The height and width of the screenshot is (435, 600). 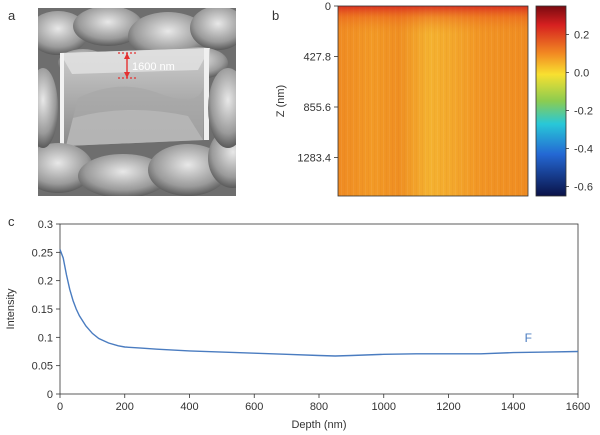 I want to click on x-axis-ticks: 0 200 400 600 800 1000 1200 1400 1600, so click(x=323, y=403).